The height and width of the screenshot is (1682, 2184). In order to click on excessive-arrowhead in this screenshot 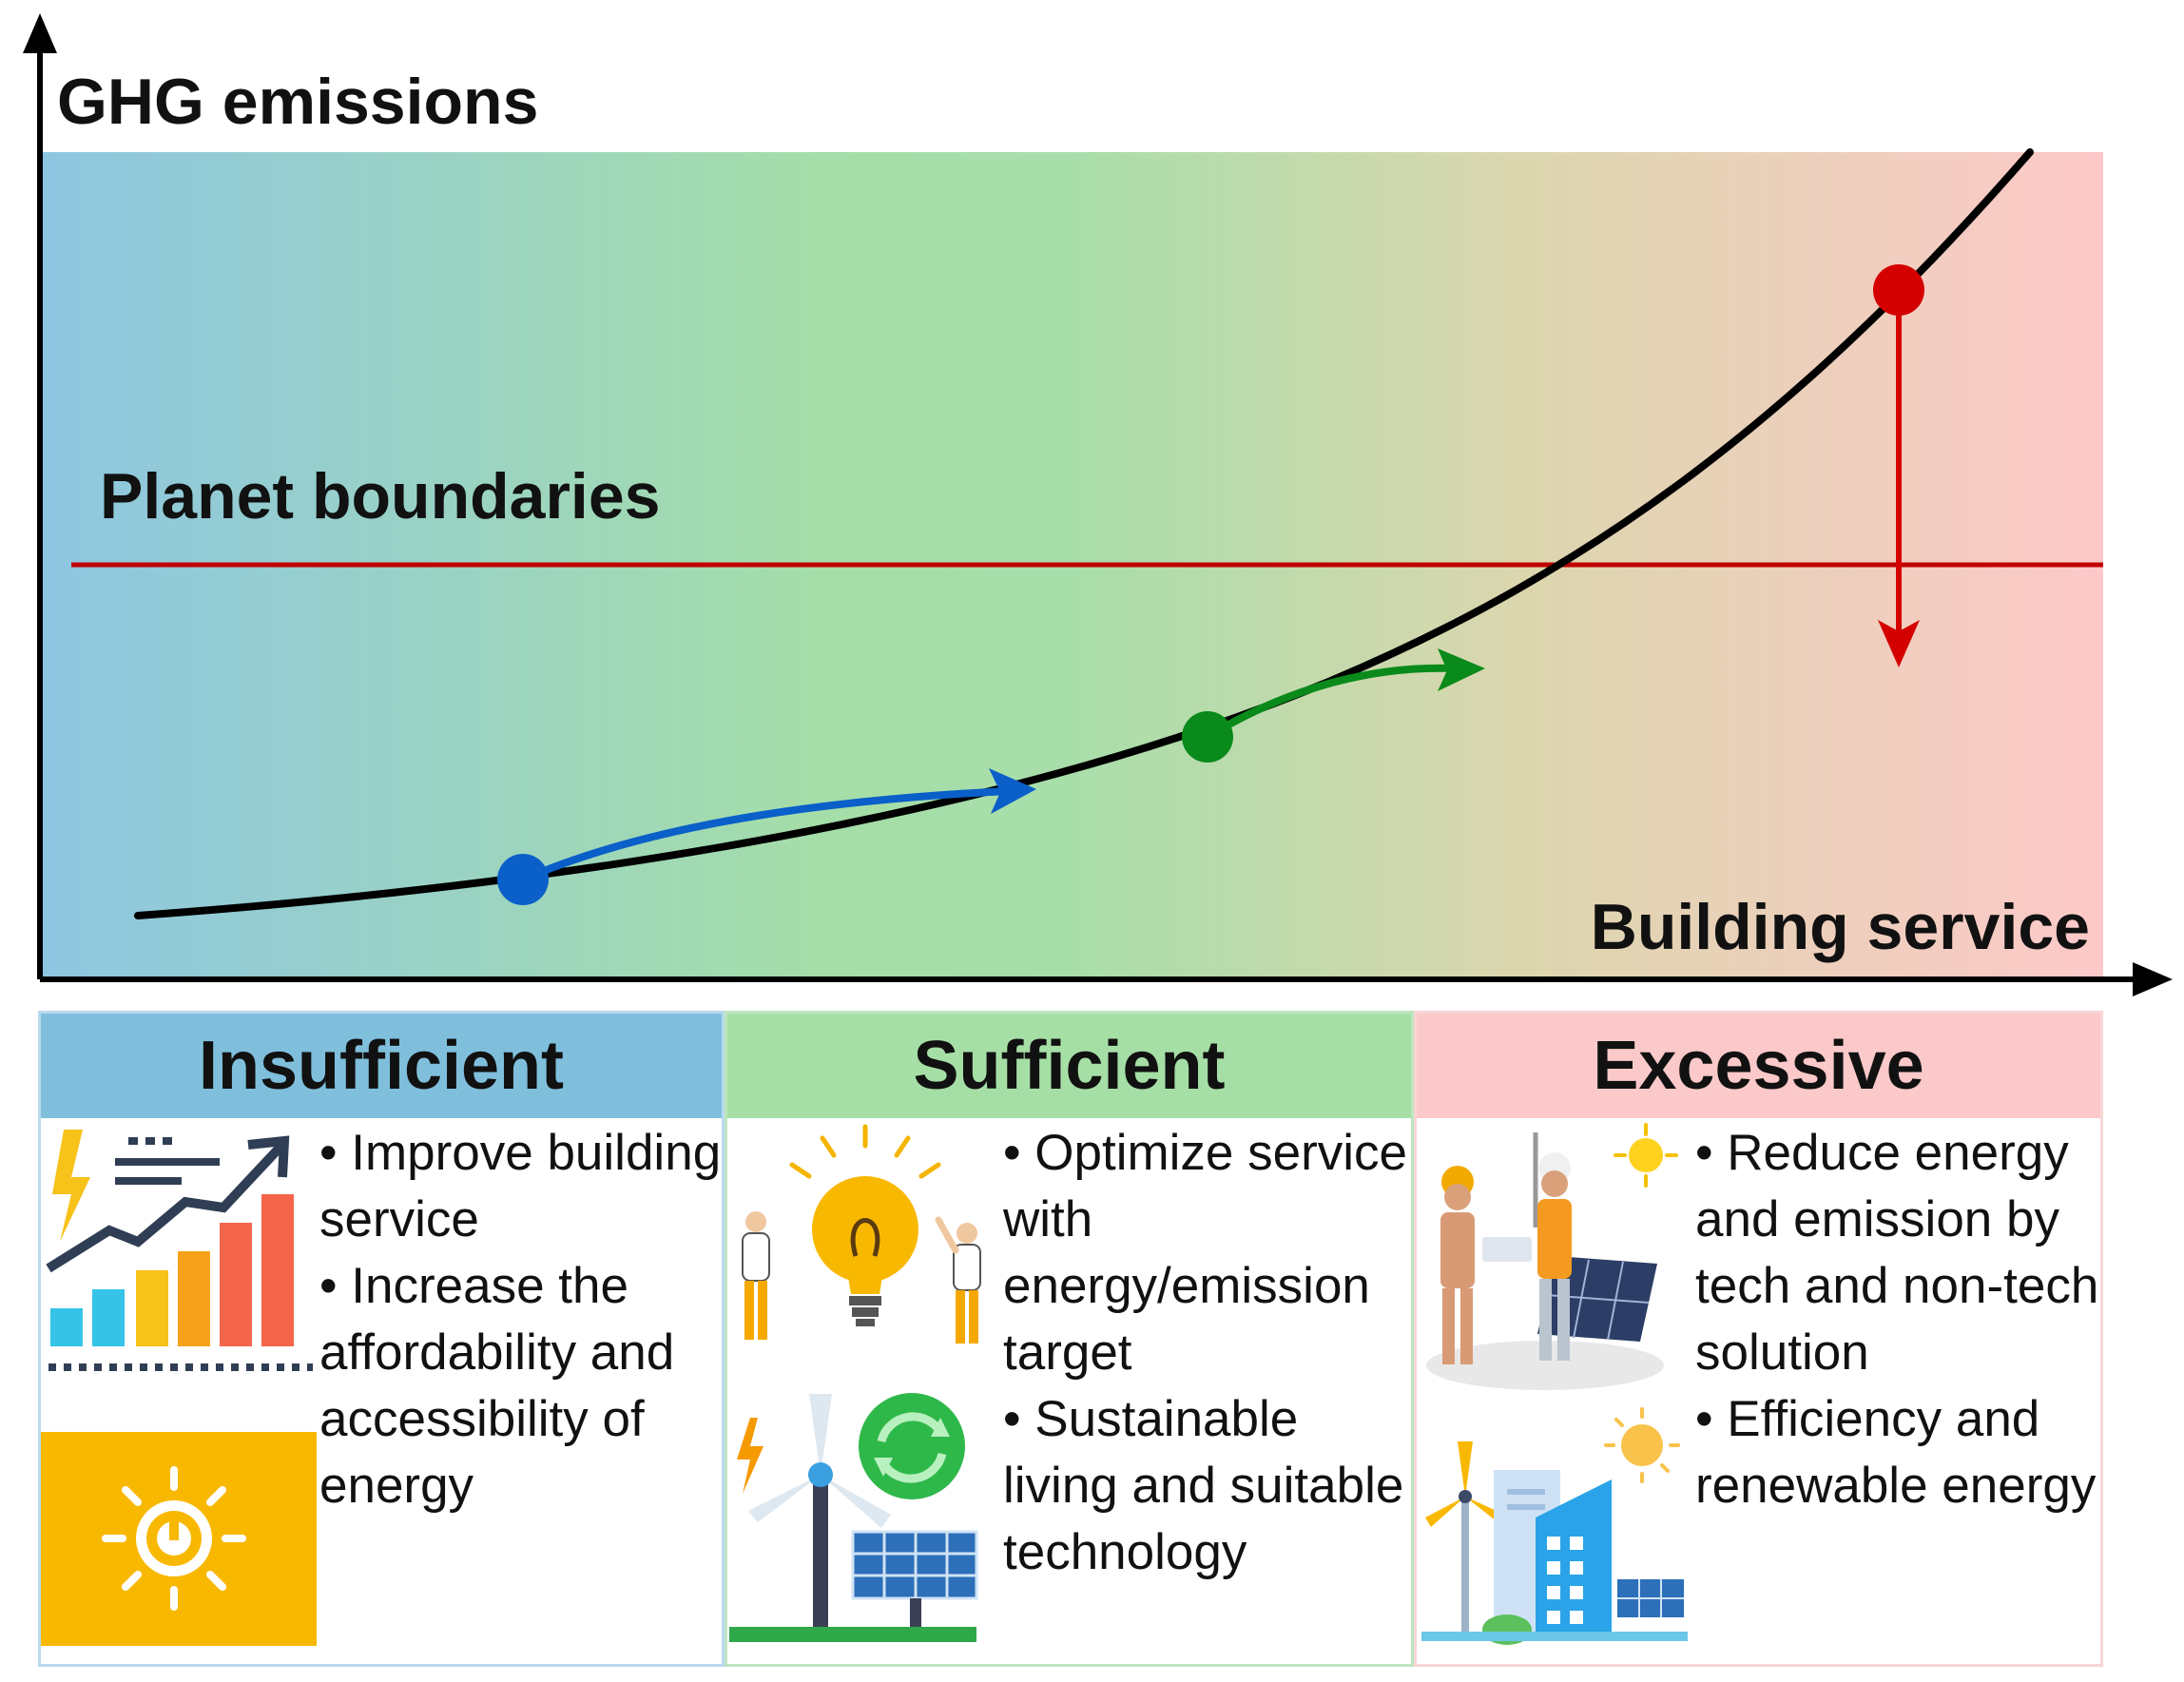, I will do `click(1899, 643)`.